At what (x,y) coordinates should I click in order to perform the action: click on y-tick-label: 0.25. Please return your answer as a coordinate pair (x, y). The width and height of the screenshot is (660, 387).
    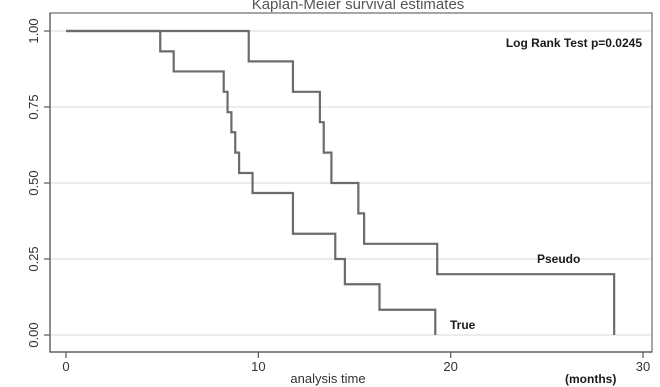
    Looking at the image, I should click on (33, 258).